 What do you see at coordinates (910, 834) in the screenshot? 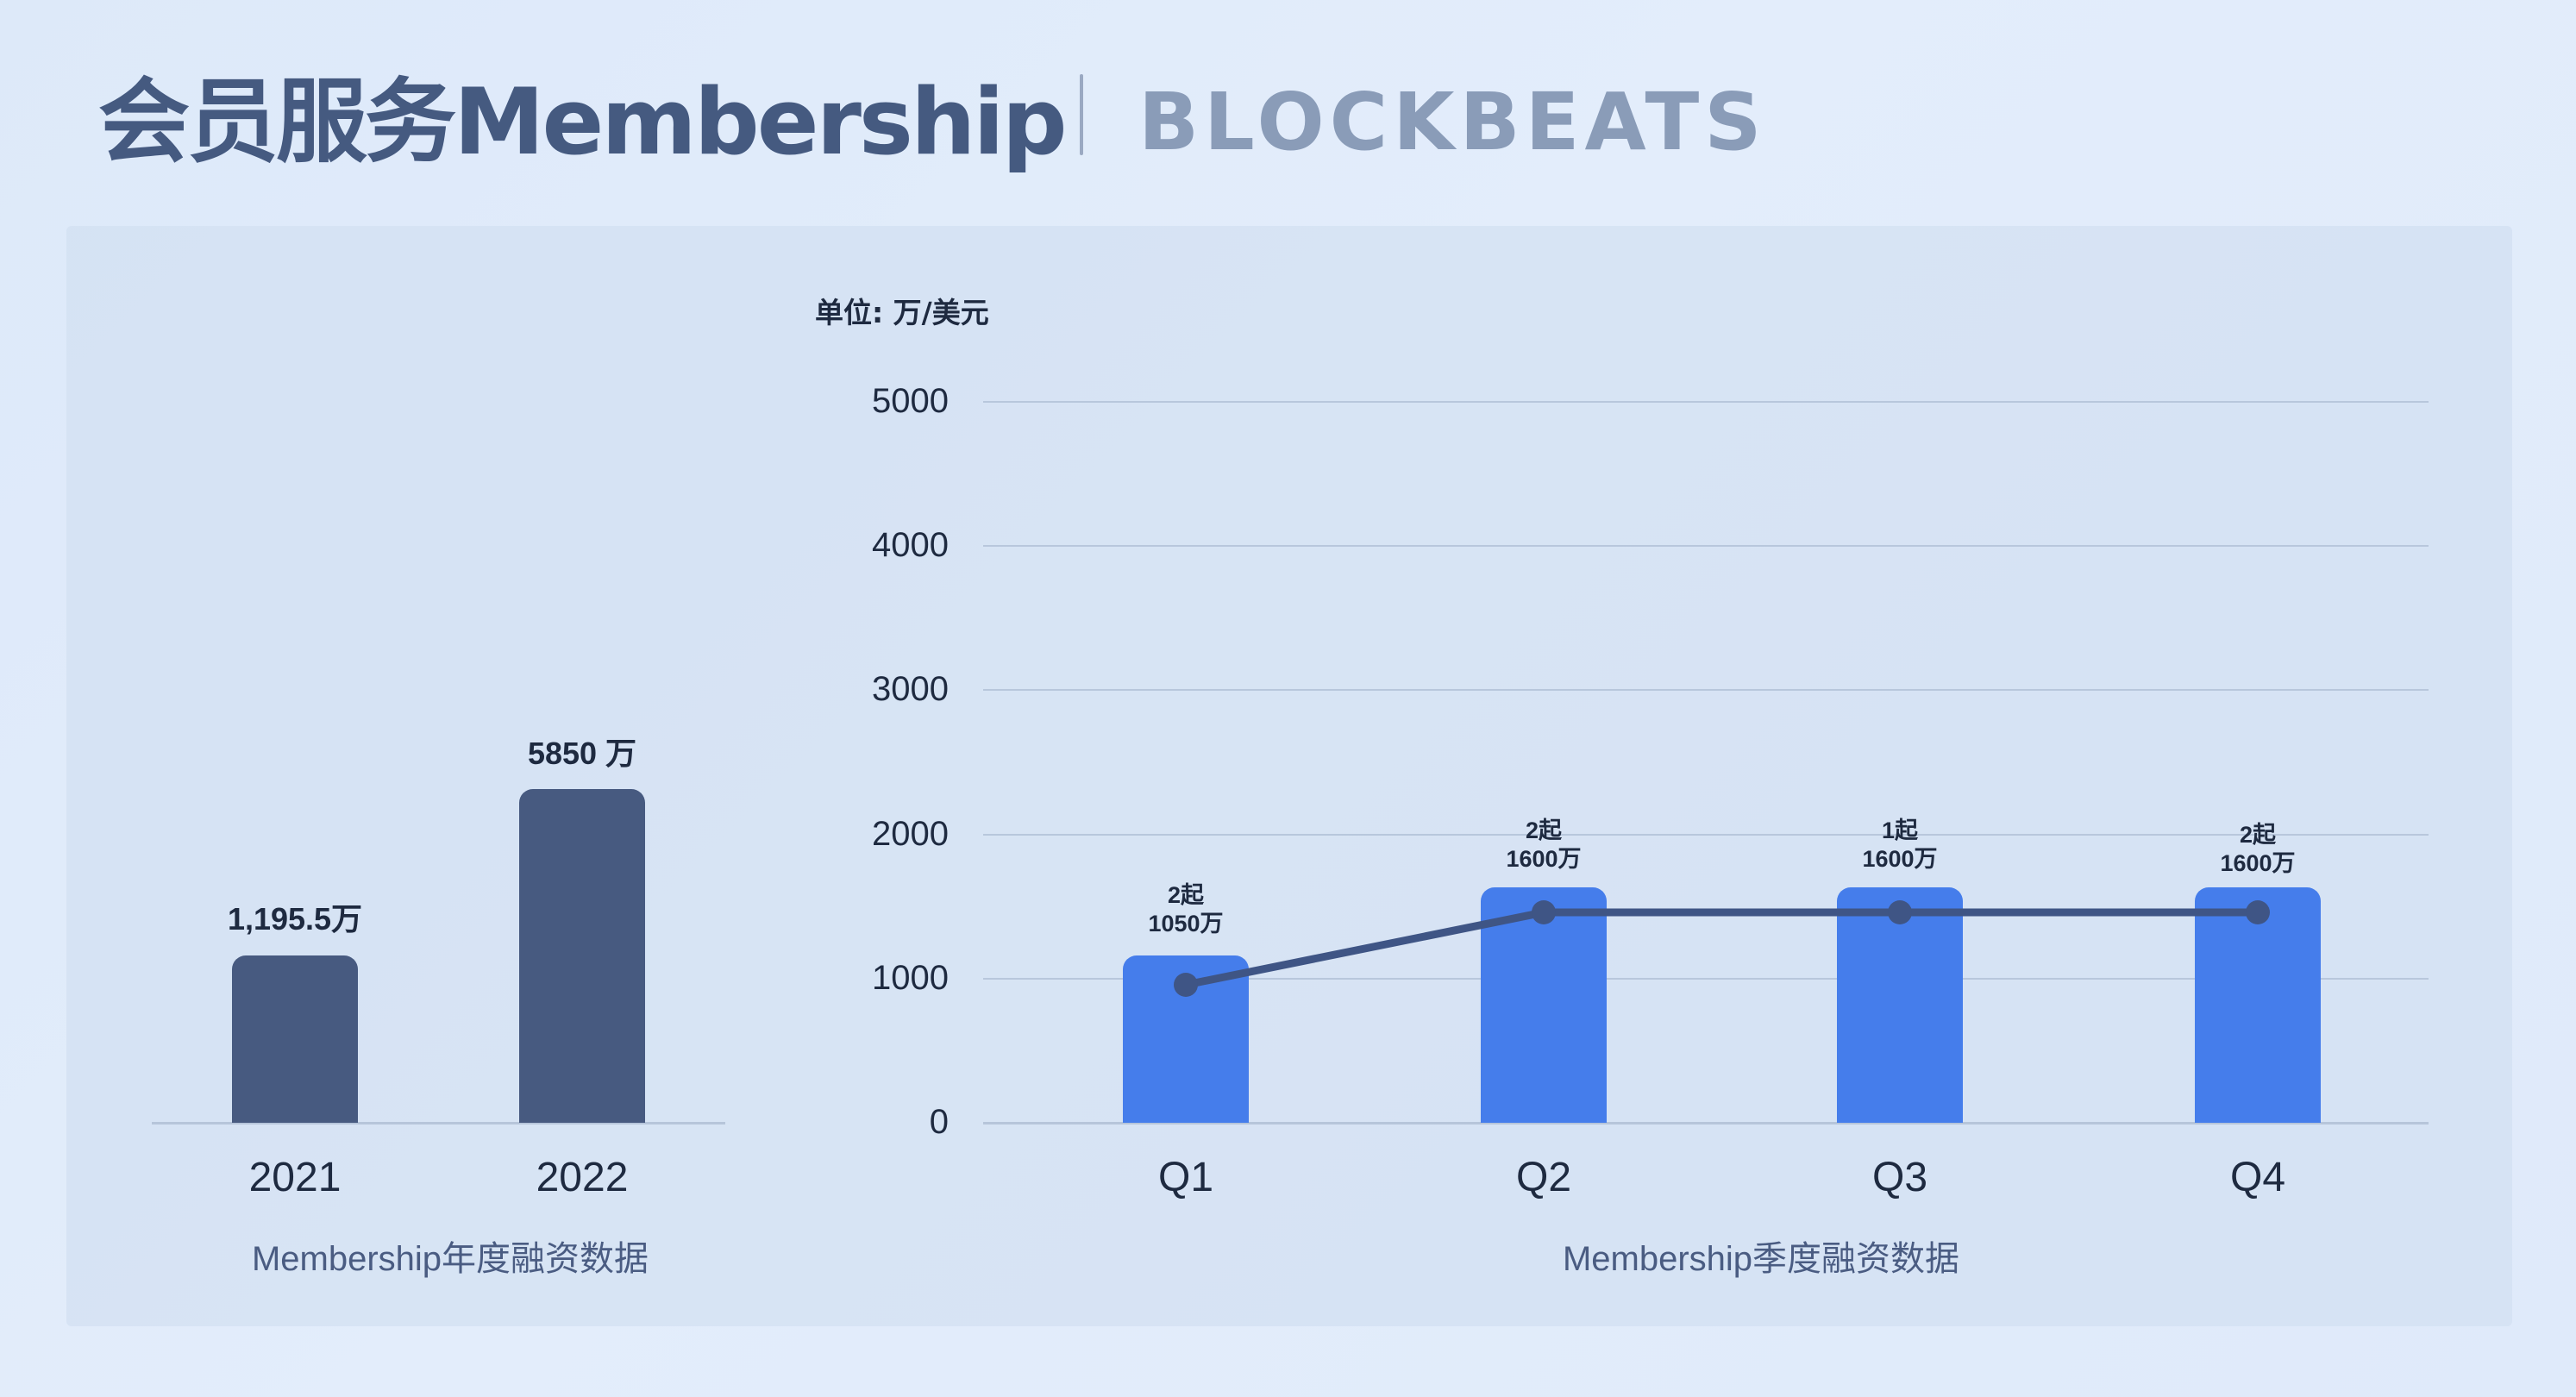
I see `y-tick-2000: 2000` at bounding box center [910, 834].